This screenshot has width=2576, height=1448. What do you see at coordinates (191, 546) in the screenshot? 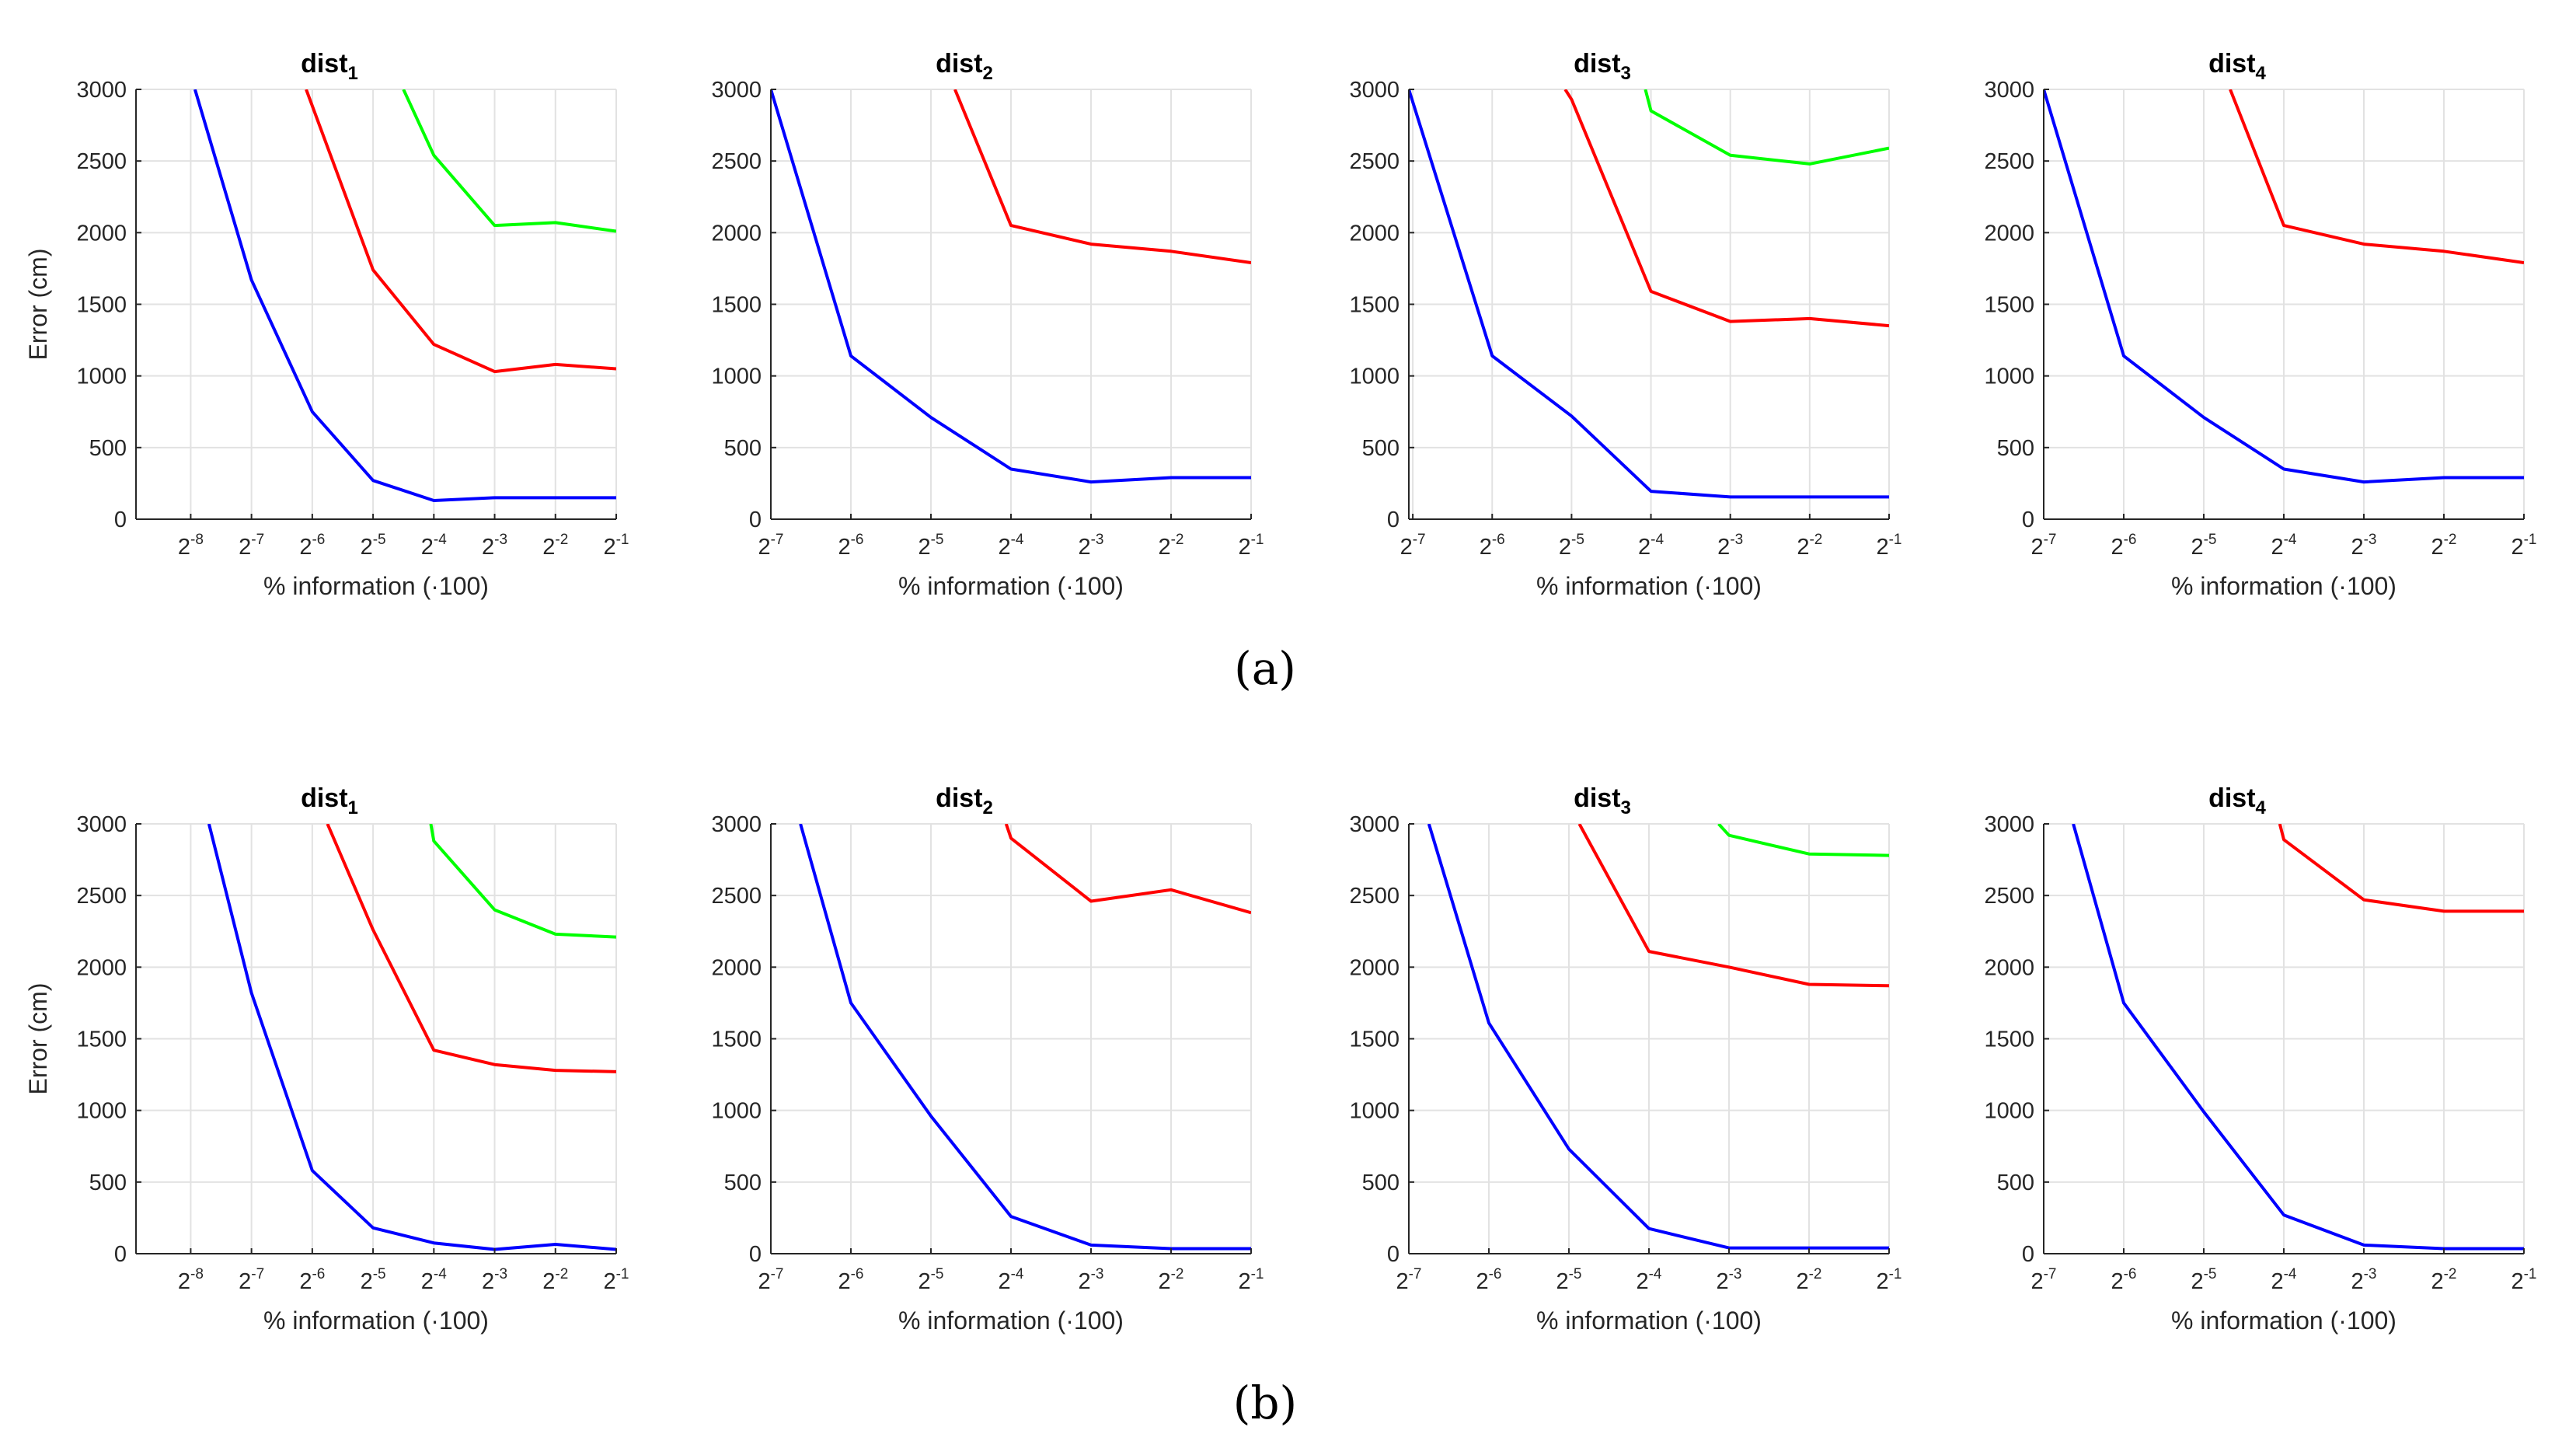
I see `x-tick-label: 2-8` at bounding box center [191, 546].